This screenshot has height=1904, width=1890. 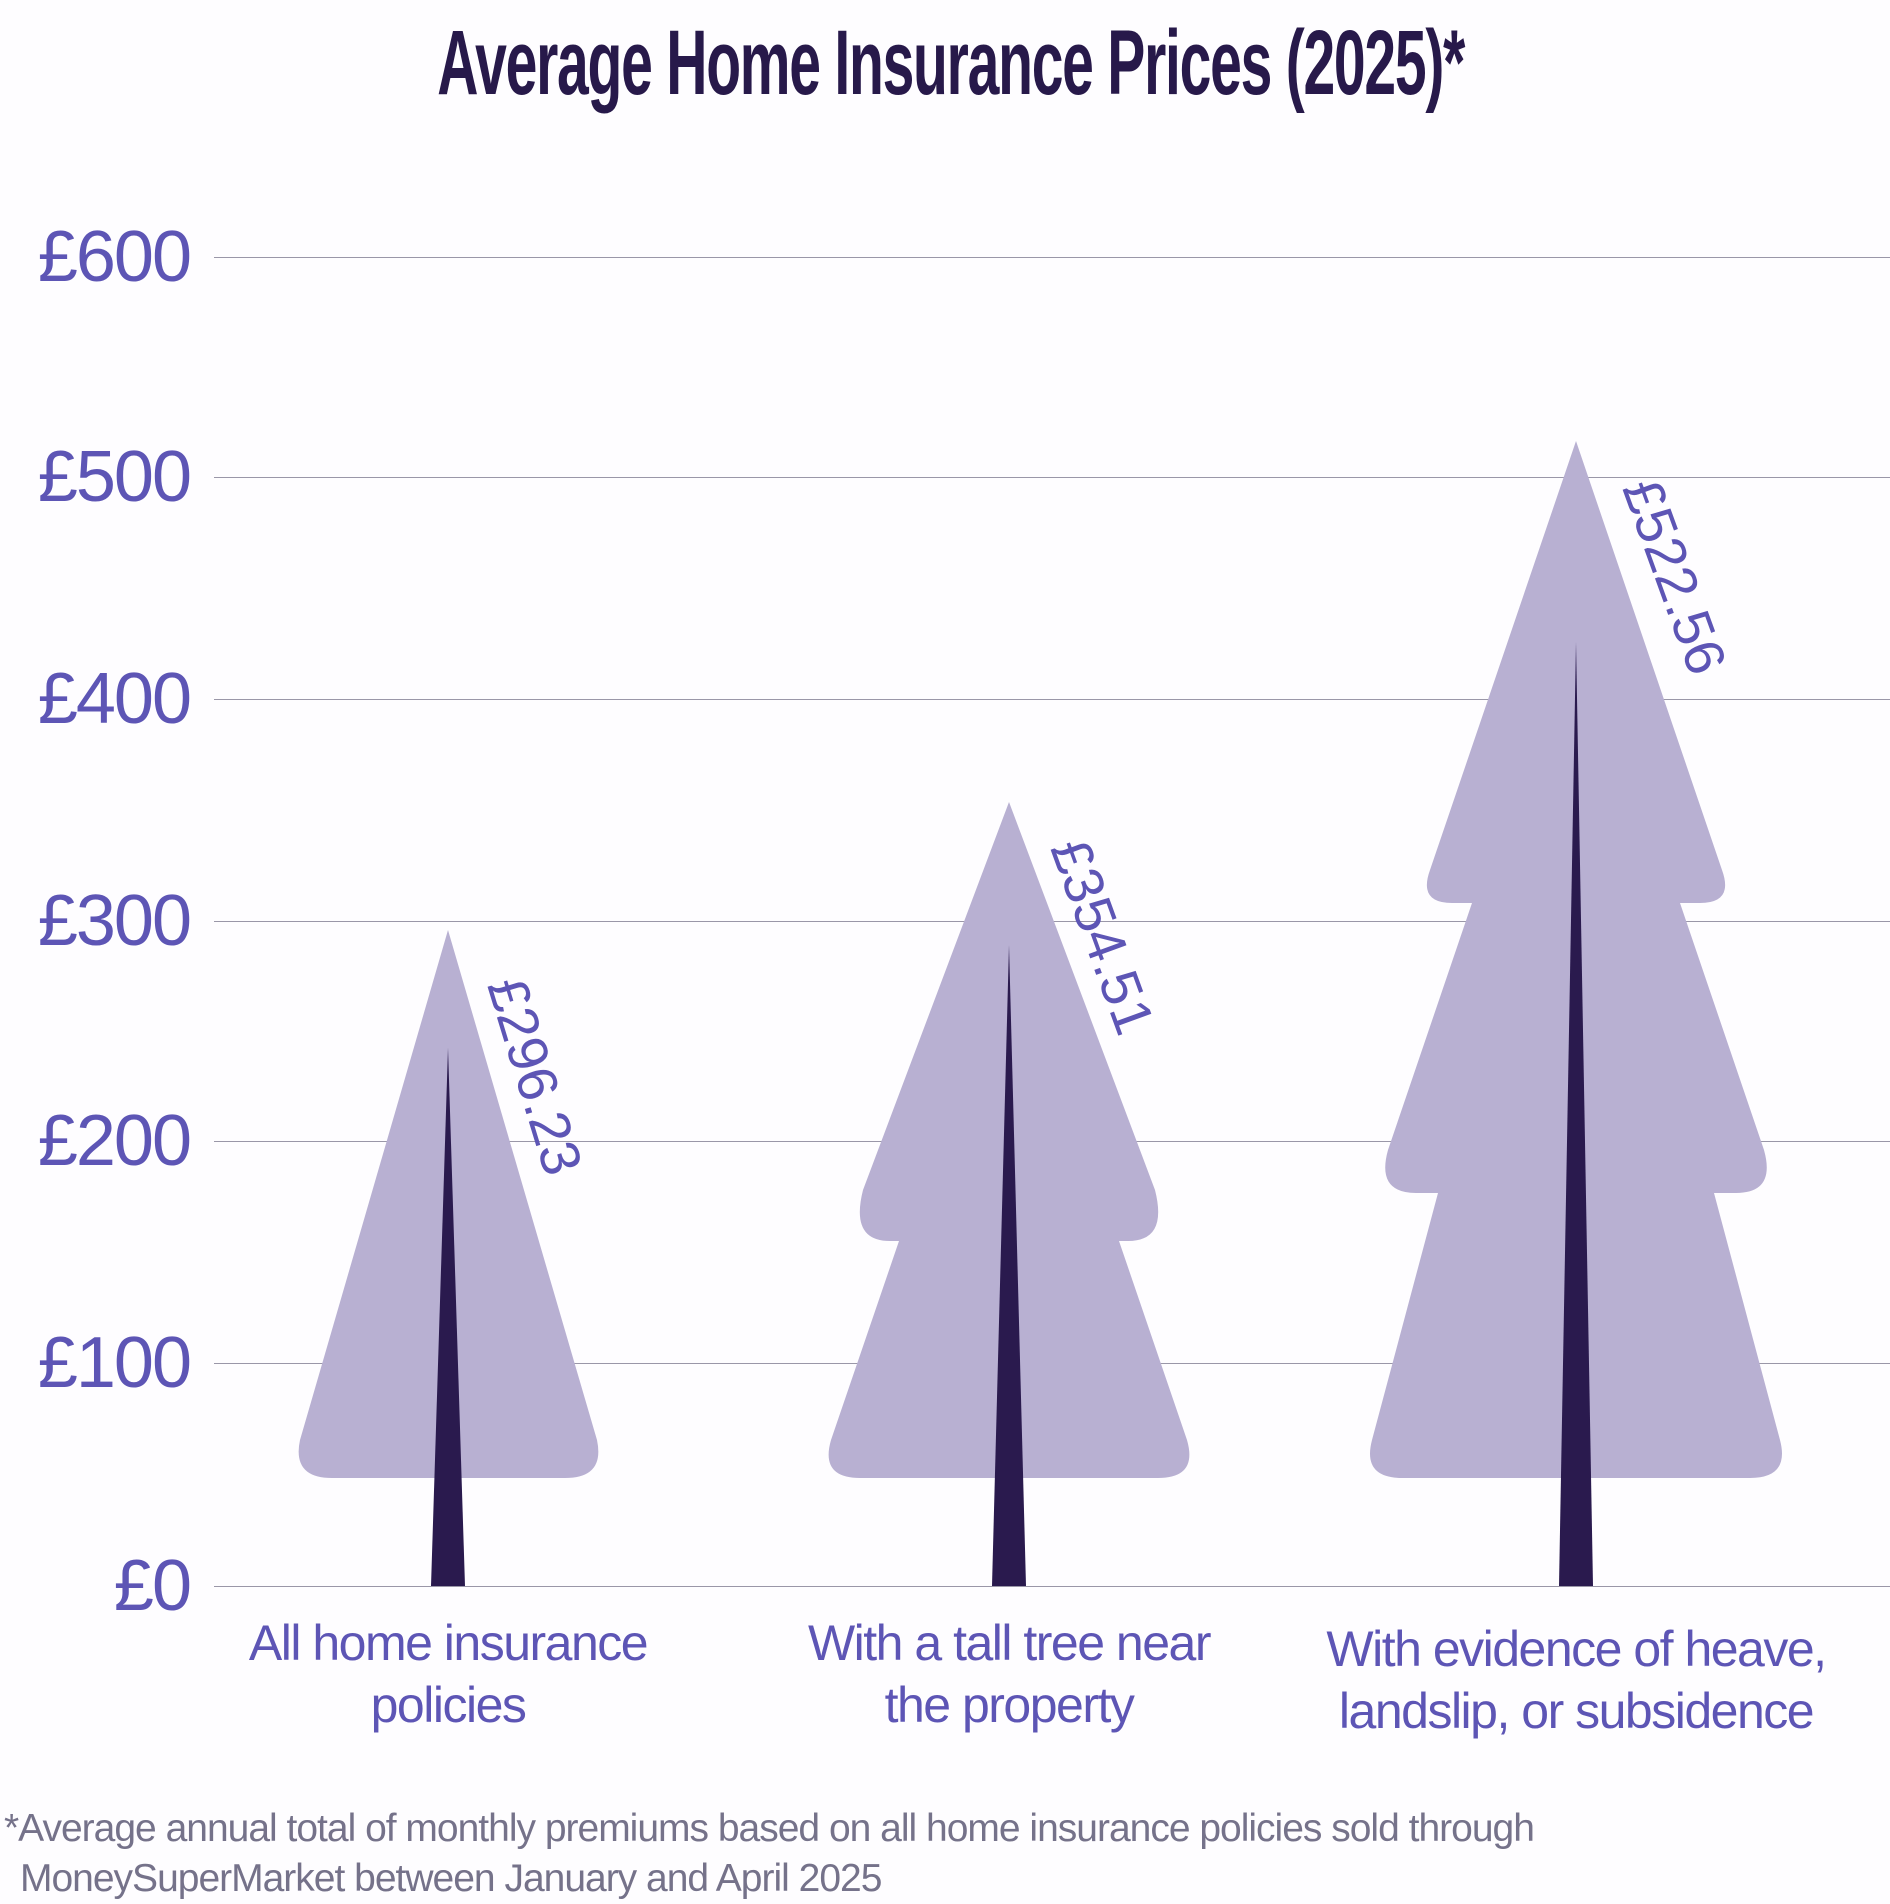 I want to click on tree-bar-subsidence: £522.56, so click(x=1576, y=1013).